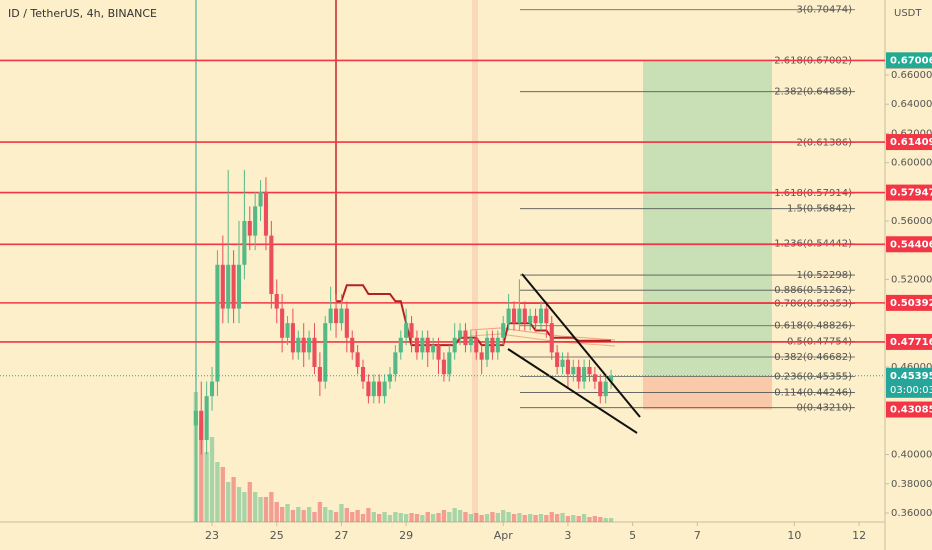 This screenshot has height=550, width=932. I want to click on y-tick-label: 0.52000, so click(911, 279).